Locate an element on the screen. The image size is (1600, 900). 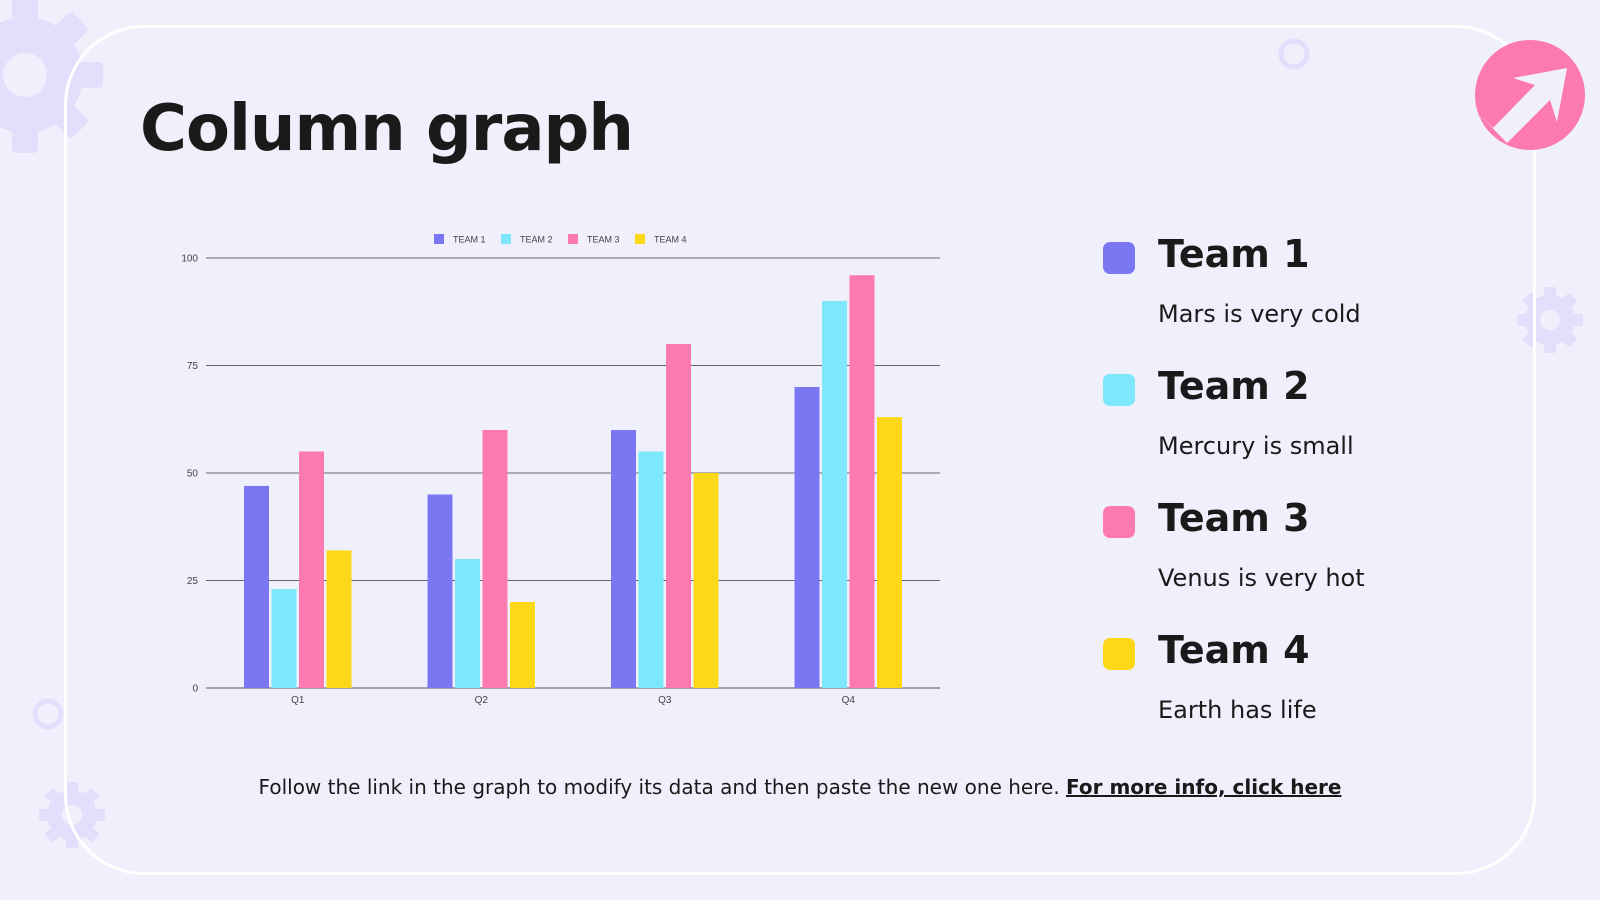
more-info-link: For more info, click here is located at coordinates (1204, 787).